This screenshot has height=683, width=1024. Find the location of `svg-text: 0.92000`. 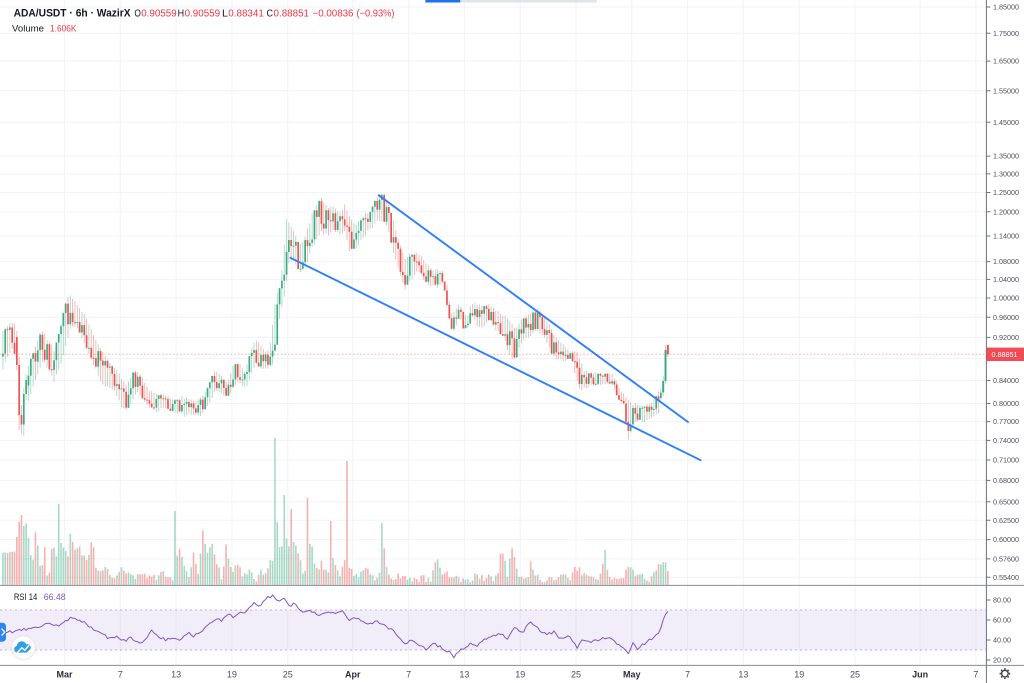

svg-text: 0.92000 is located at coordinates (1006, 337).